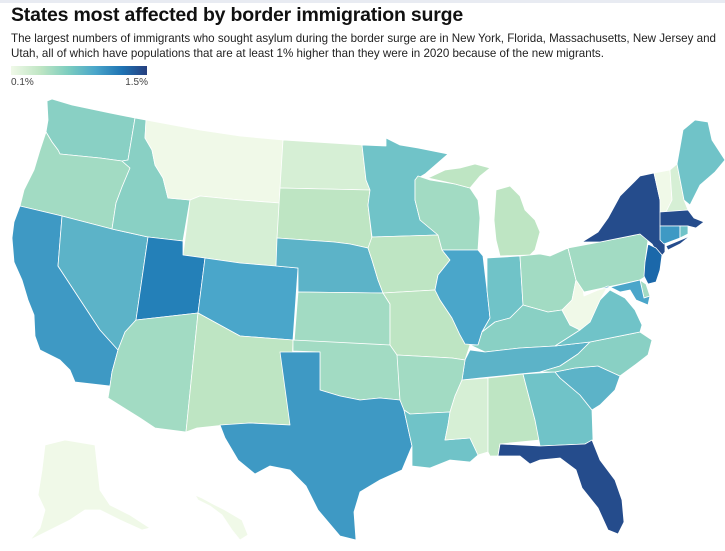 The width and height of the screenshot is (725, 551). I want to click on state-massachusetts, so click(682, 219).